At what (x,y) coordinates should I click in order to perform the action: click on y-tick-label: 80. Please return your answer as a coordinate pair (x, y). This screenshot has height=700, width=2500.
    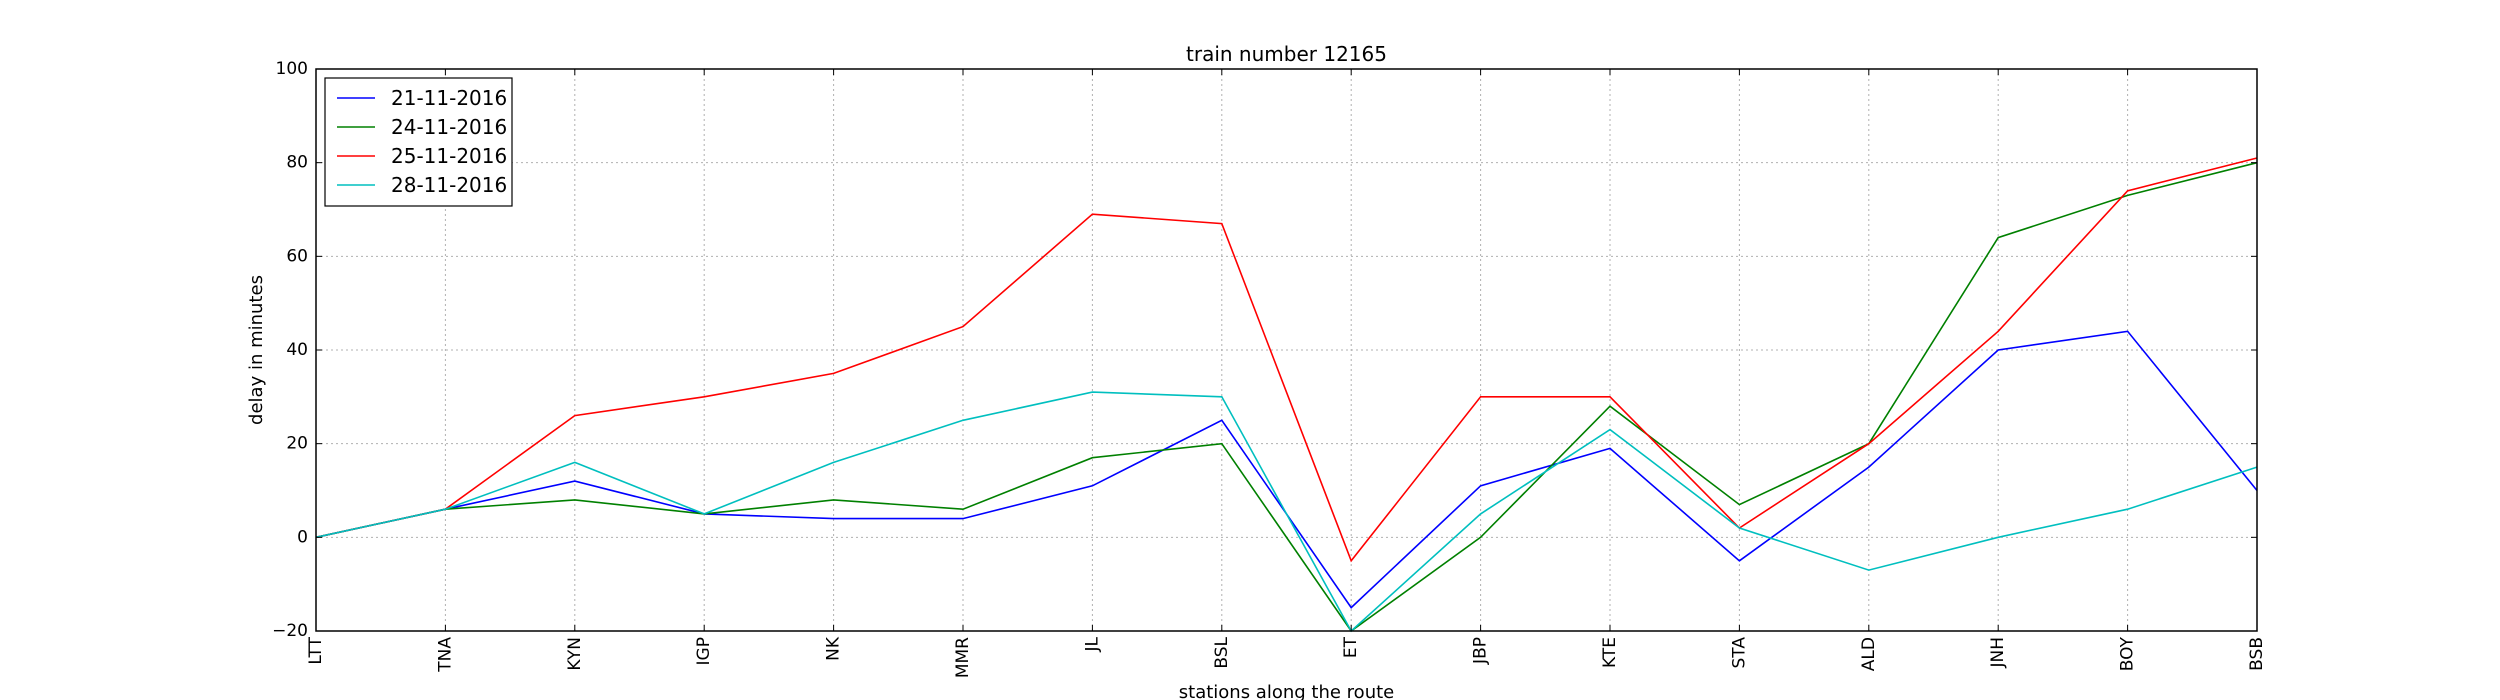
    Looking at the image, I should click on (297, 163).